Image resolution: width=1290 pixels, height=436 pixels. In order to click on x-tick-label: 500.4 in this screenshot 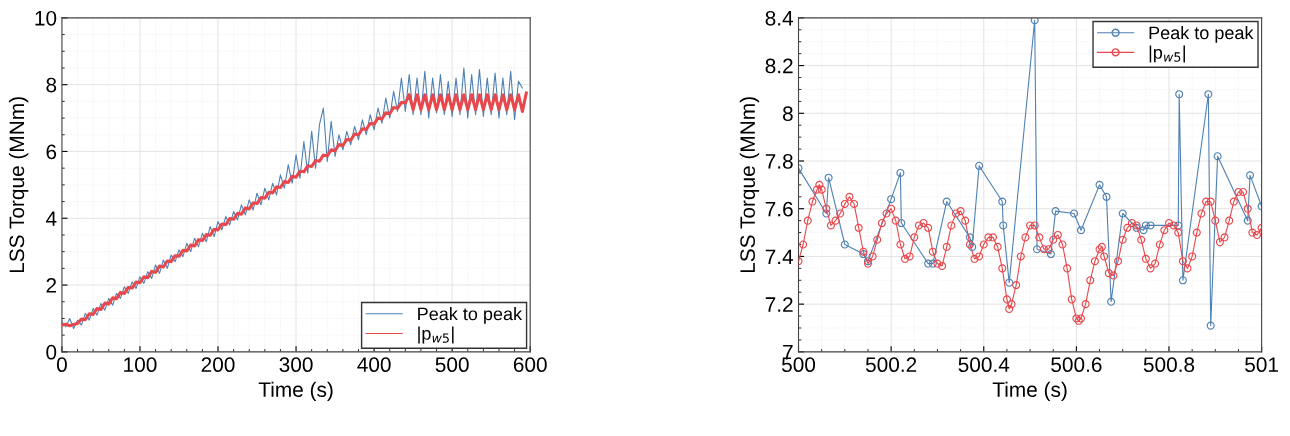, I will do `click(984, 365)`.